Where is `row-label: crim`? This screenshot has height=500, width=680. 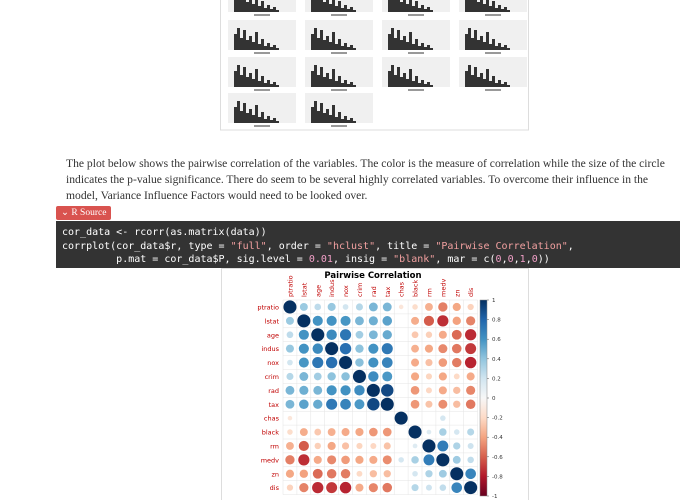 row-label: crim is located at coordinates (272, 377).